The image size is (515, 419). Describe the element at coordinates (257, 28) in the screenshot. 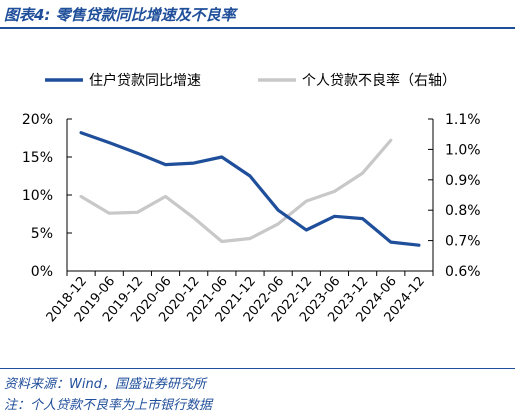

I see `title-rule` at that location.